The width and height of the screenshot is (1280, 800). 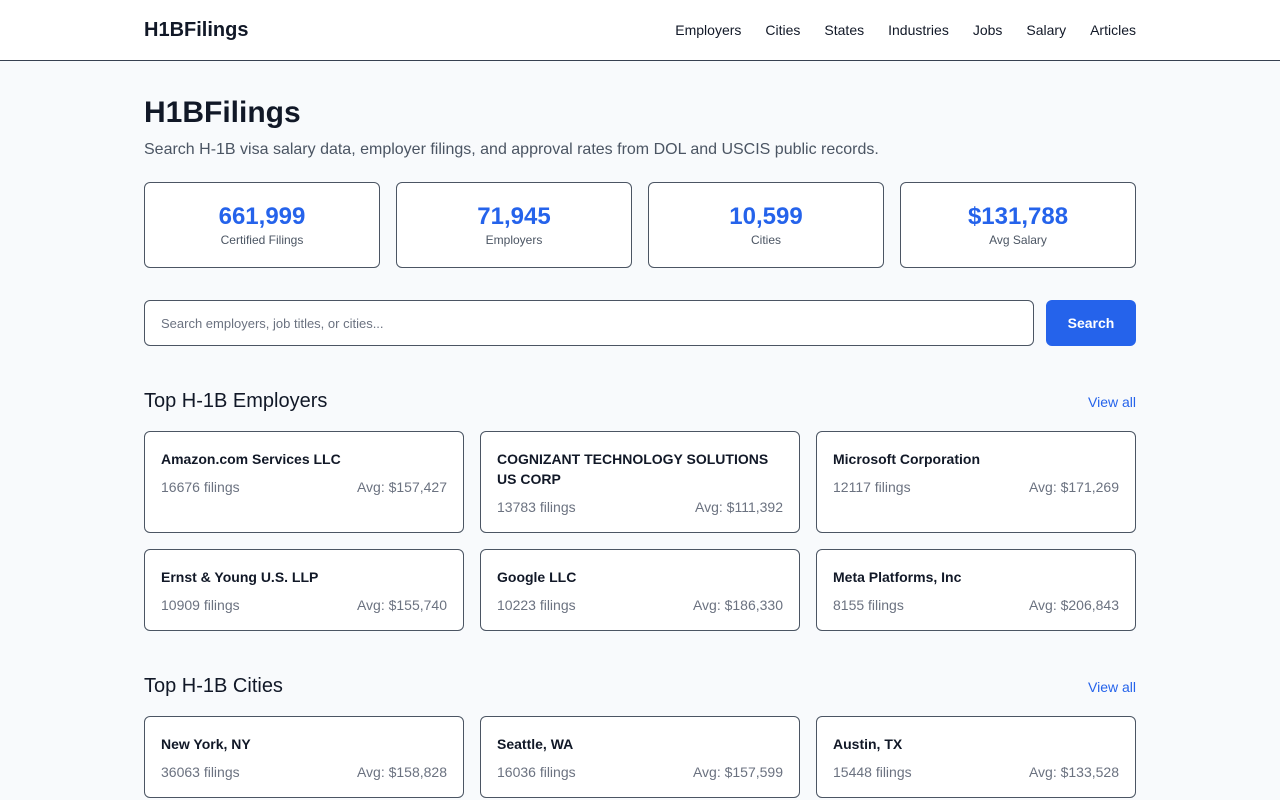 What do you see at coordinates (872, 772) in the screenshot?
I see `filings-count: 15448 filings` at bounding box center [872, 772].